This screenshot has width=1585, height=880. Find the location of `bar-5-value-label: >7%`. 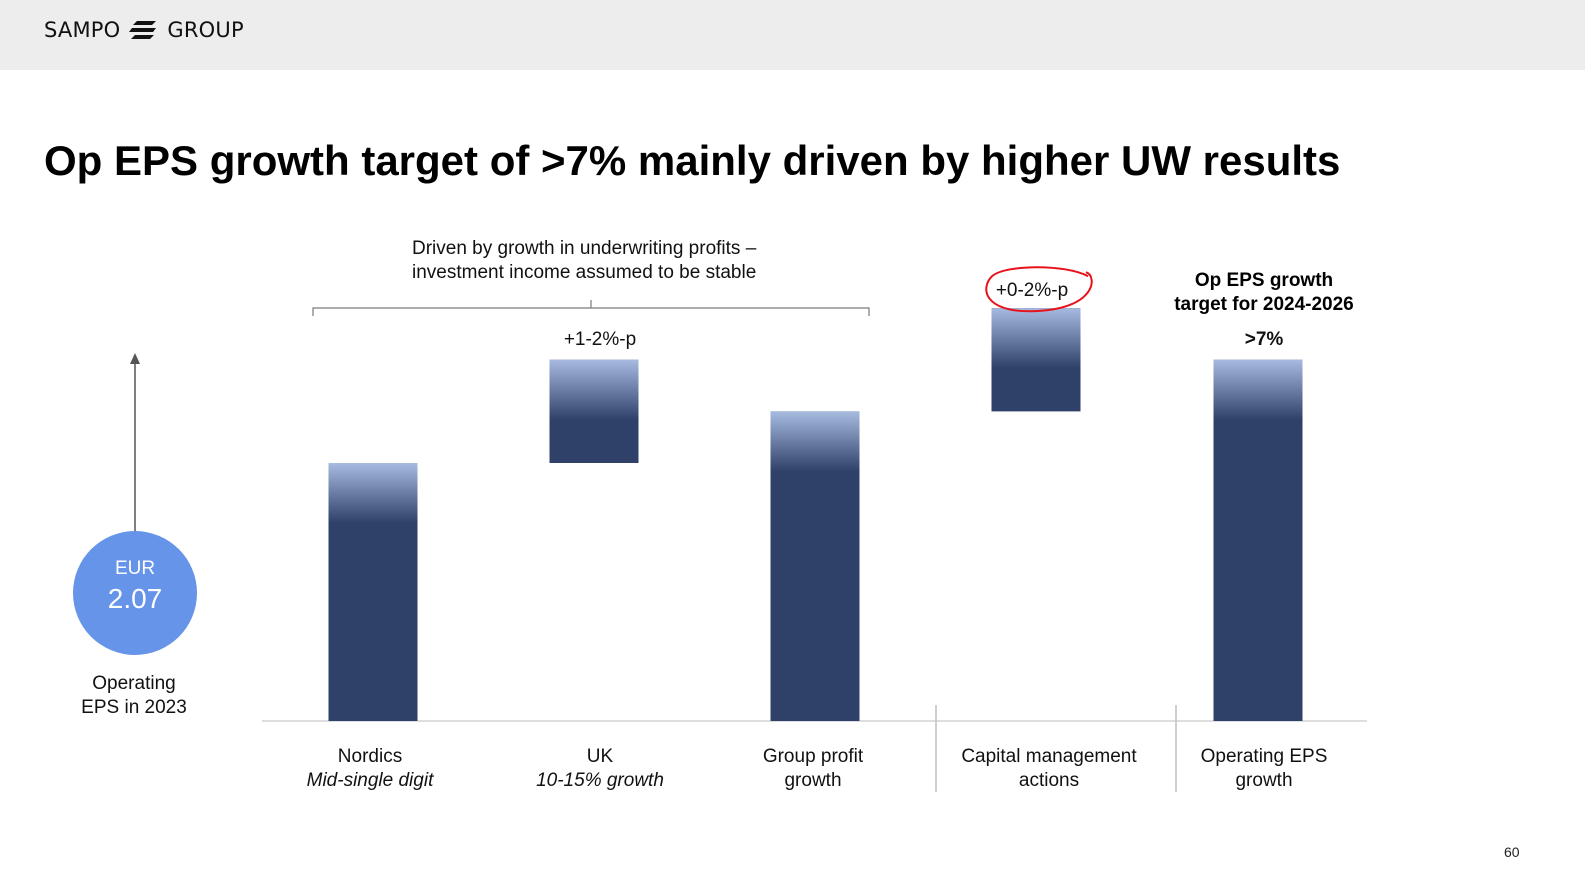

bar-5-value-label: >7% is located at coordinates (1264, 339).